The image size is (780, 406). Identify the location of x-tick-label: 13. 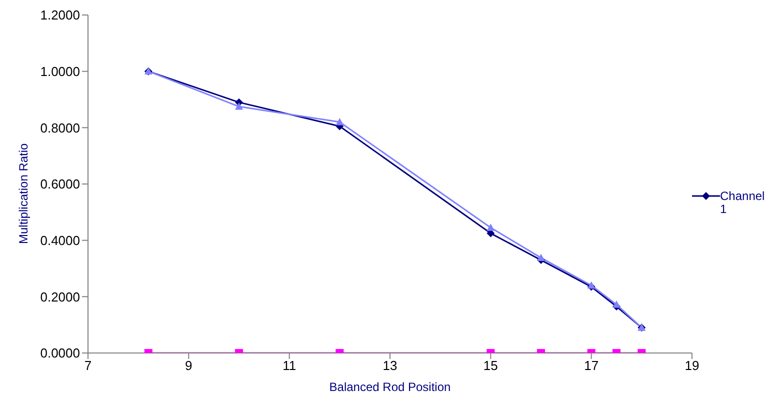
(390, 366).